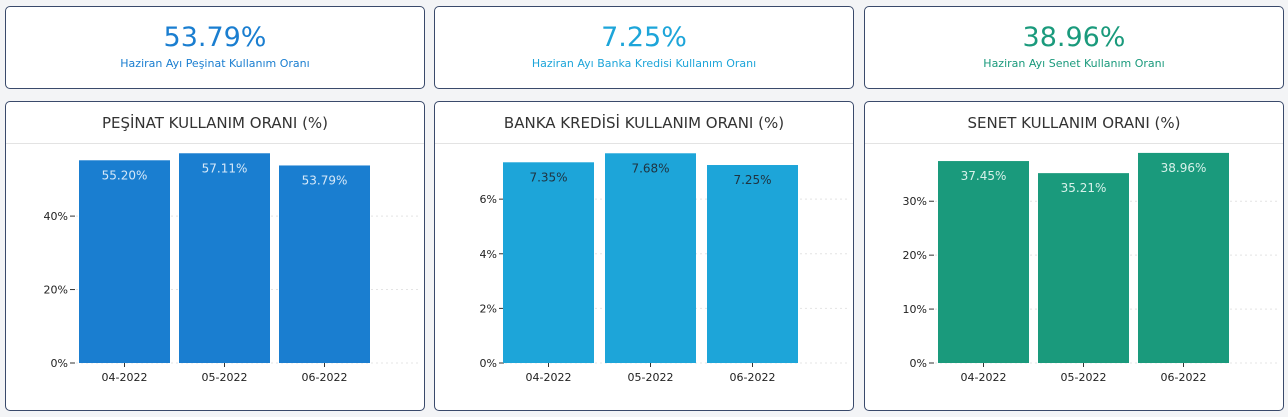  I want to click on data-label: 35.21%, so click(1084, 188).